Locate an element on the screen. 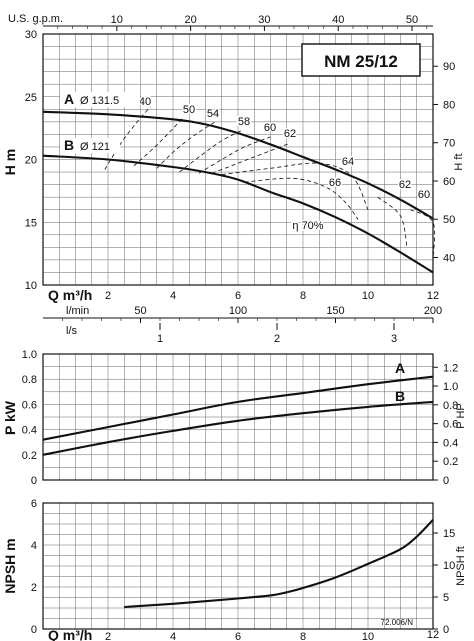  power-hp-tick: 1.2 is located at coordinates (450, 368).